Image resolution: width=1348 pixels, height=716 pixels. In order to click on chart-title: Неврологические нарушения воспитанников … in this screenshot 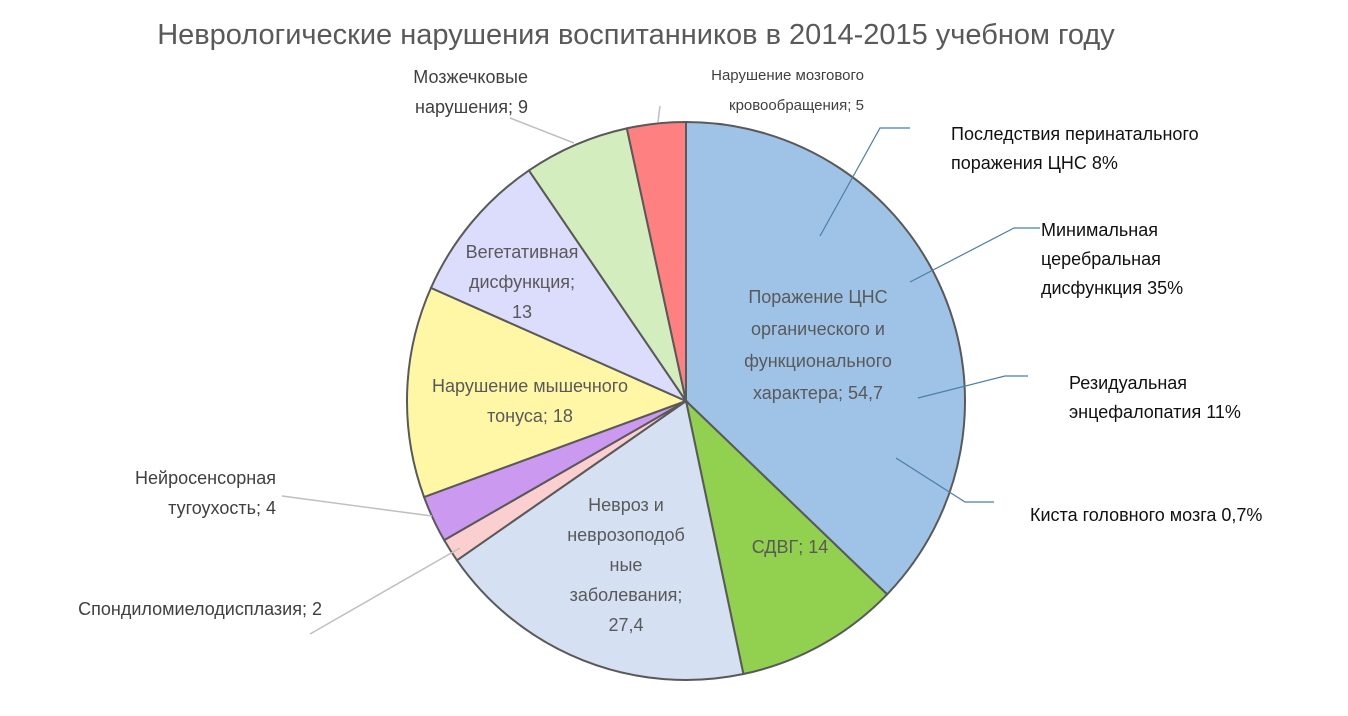, I will do `click(636, 35)`.